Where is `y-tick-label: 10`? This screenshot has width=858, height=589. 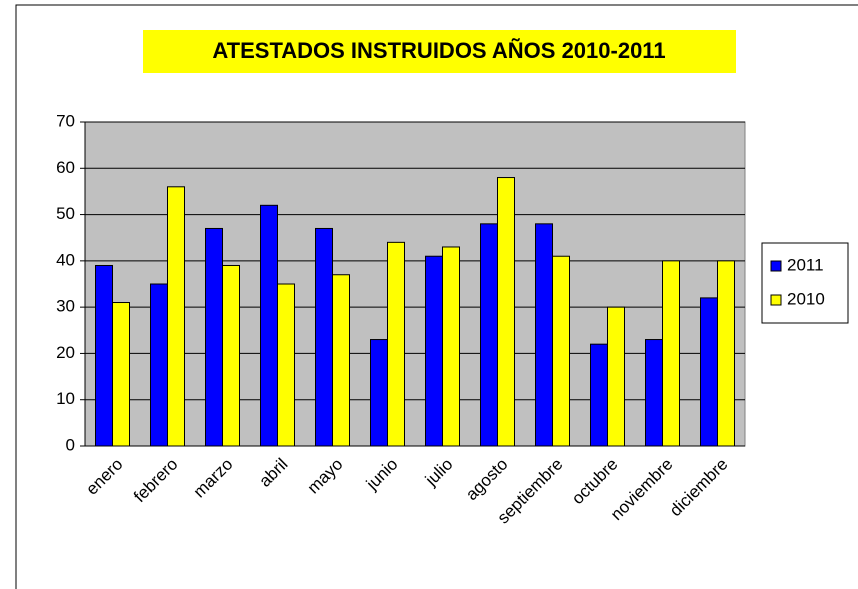 y-tick-label: 10 is located at coordinates (65, 398).